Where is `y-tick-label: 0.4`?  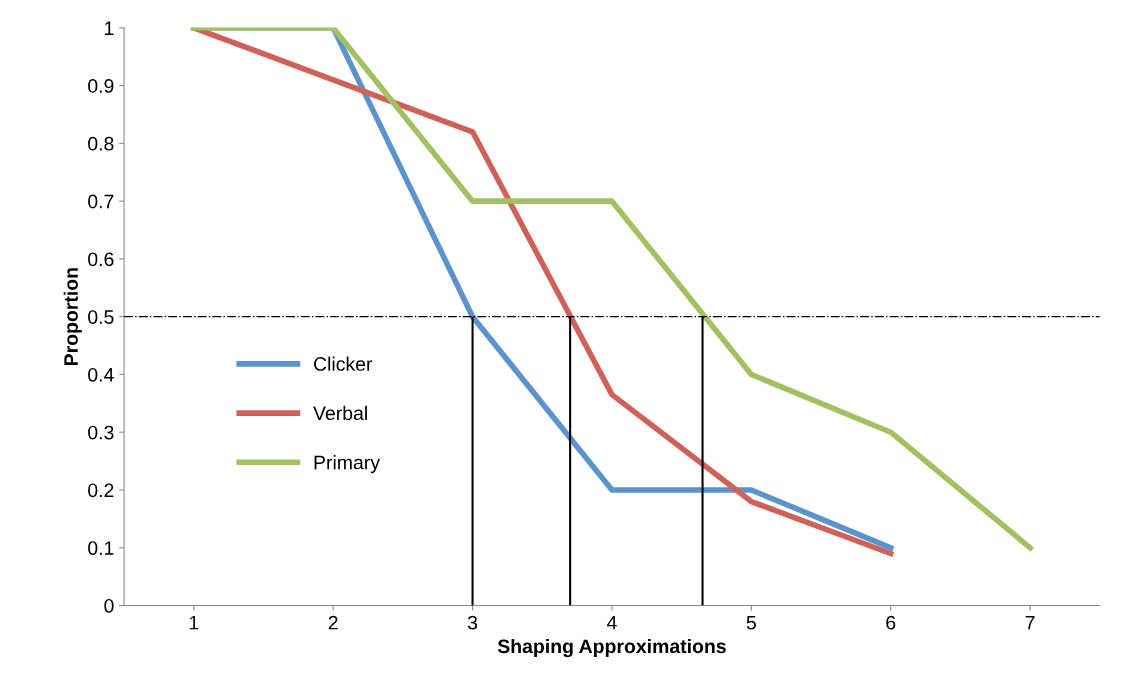
y-tick-label: 0.4 is located at coordinates (101, 374).